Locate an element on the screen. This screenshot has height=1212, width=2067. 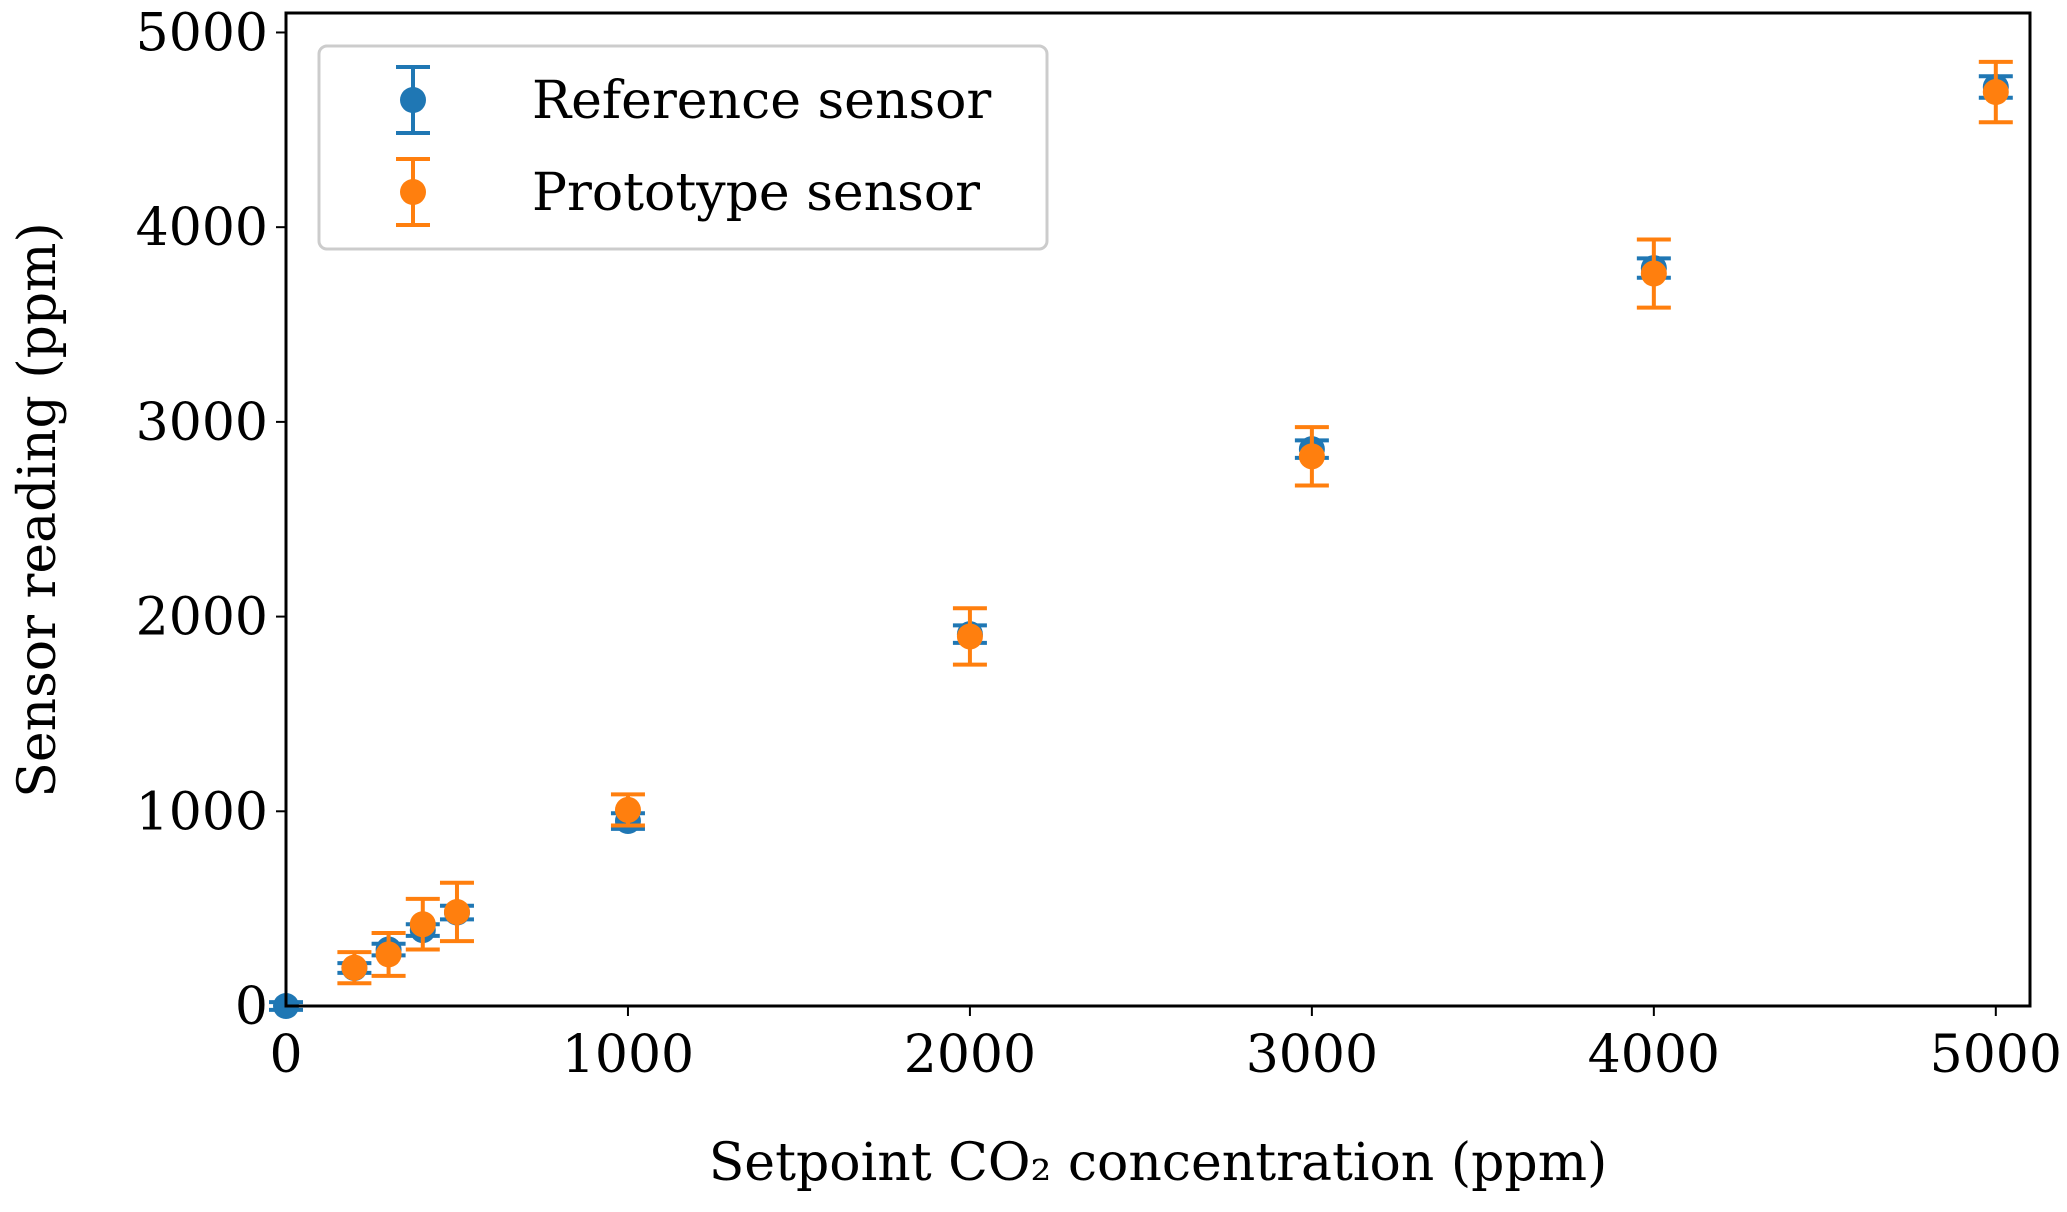
x-tick-label: 5000 is located at coordinates (1996, 1055).